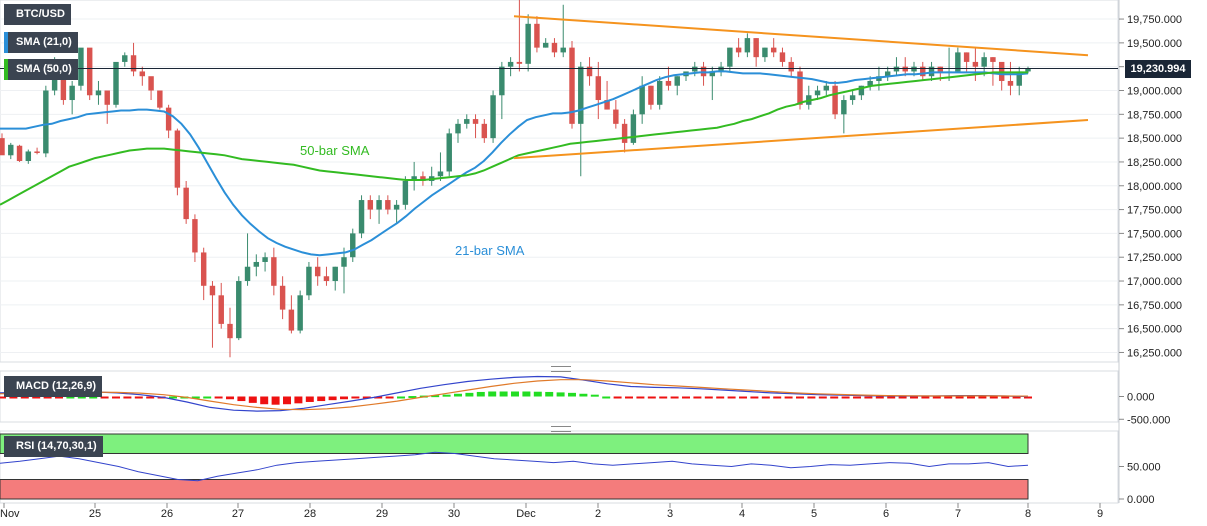 Image resolution: width=1207 pixels, height=526 pixels. What do you see at coordinates (53, 386) in the screenshot?
I see `macd-legend: MACD (12,26,9)` at bounding box center [53, 386].